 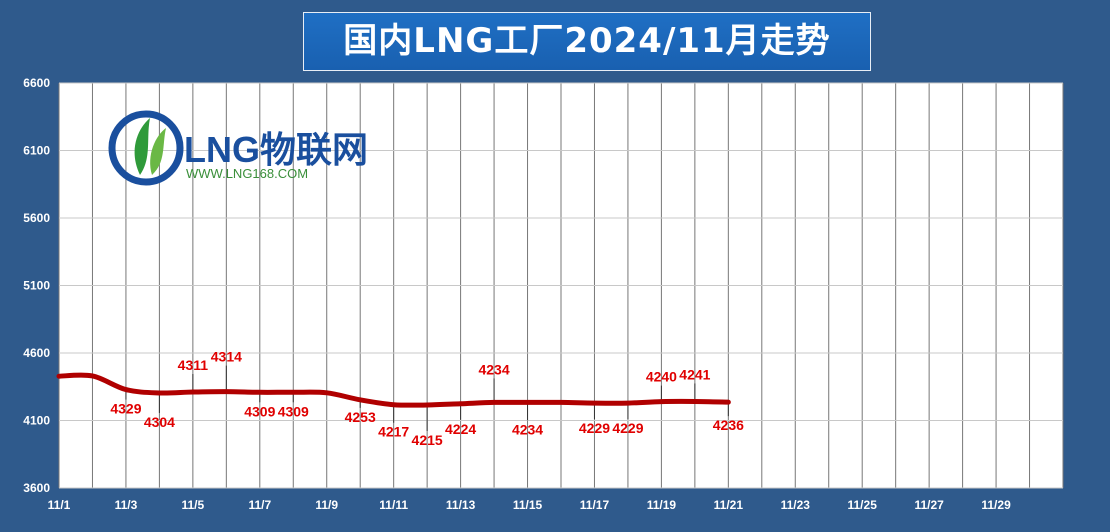 What do you see at coordinates (360, 417) in the screenshot?
I see `data-label: 4253` at bounding box center [360, 417].